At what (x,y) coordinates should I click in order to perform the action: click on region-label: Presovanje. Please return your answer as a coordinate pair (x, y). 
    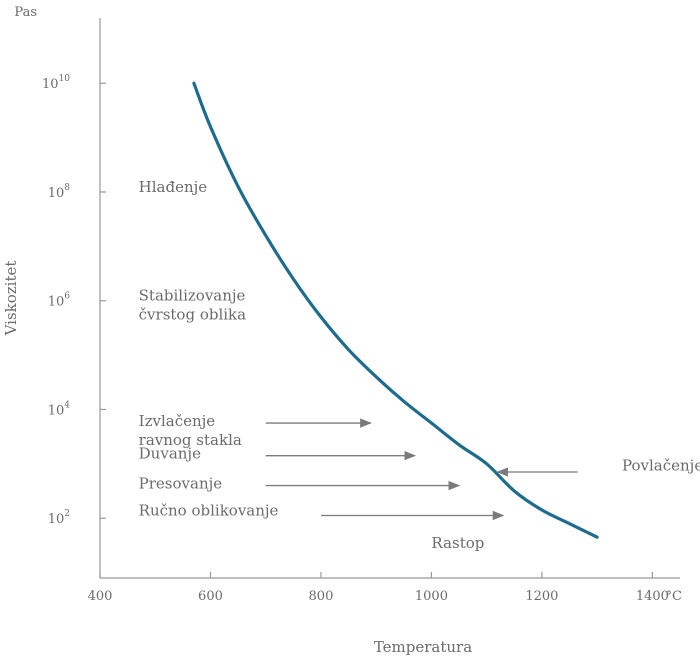
    Looking at the image, I should click on (181, 483).